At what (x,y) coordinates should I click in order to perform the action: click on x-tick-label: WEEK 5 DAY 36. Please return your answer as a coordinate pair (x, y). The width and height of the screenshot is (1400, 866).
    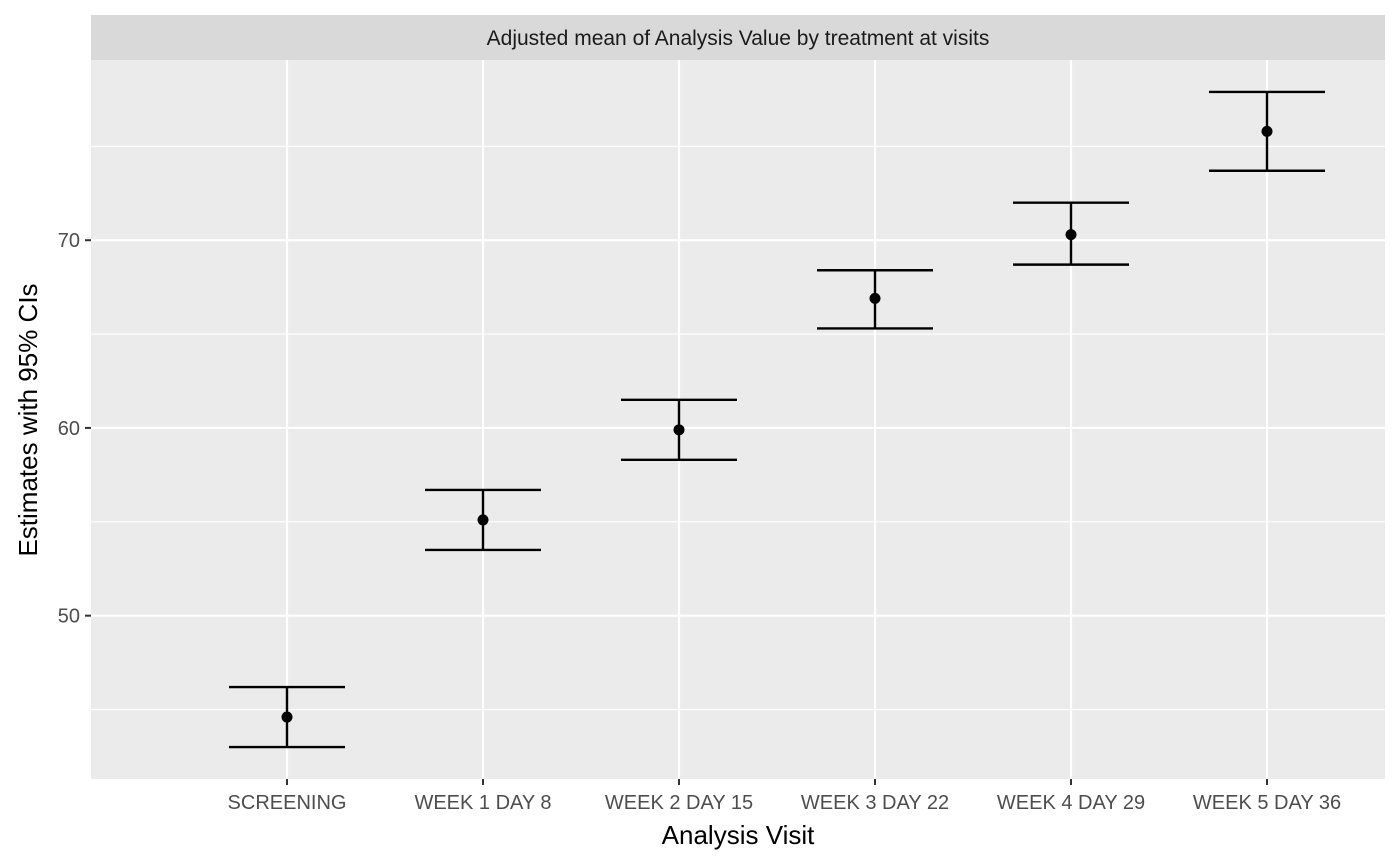
    Looking at the image, I should click on (1267, 803).